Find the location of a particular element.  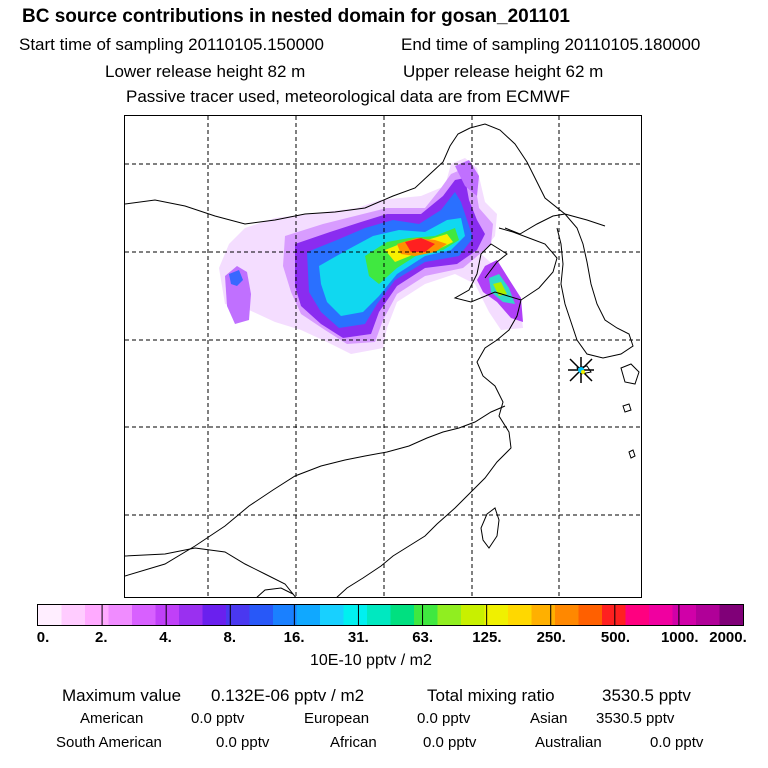

max-value: 0.132E-06 pptv / m2 is located at coordinates (288, 695).